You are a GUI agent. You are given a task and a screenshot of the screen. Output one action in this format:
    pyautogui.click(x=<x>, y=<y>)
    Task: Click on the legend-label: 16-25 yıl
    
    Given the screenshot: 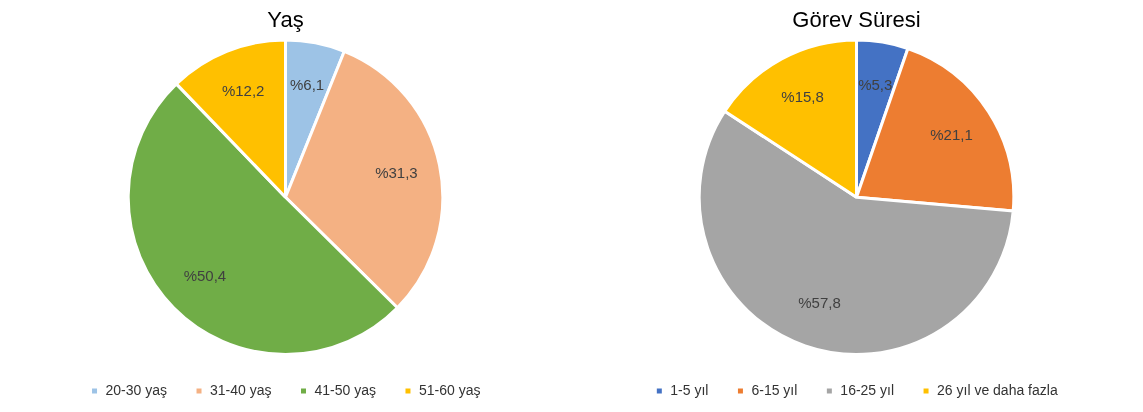 What is the action you would take?
    pyautogui.click(x=867, y=389)
    